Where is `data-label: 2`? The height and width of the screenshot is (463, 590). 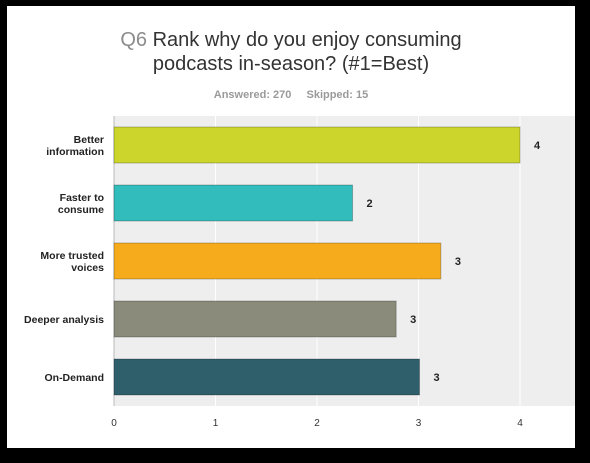
data-label: 2 is located at coordinates (370, 204).